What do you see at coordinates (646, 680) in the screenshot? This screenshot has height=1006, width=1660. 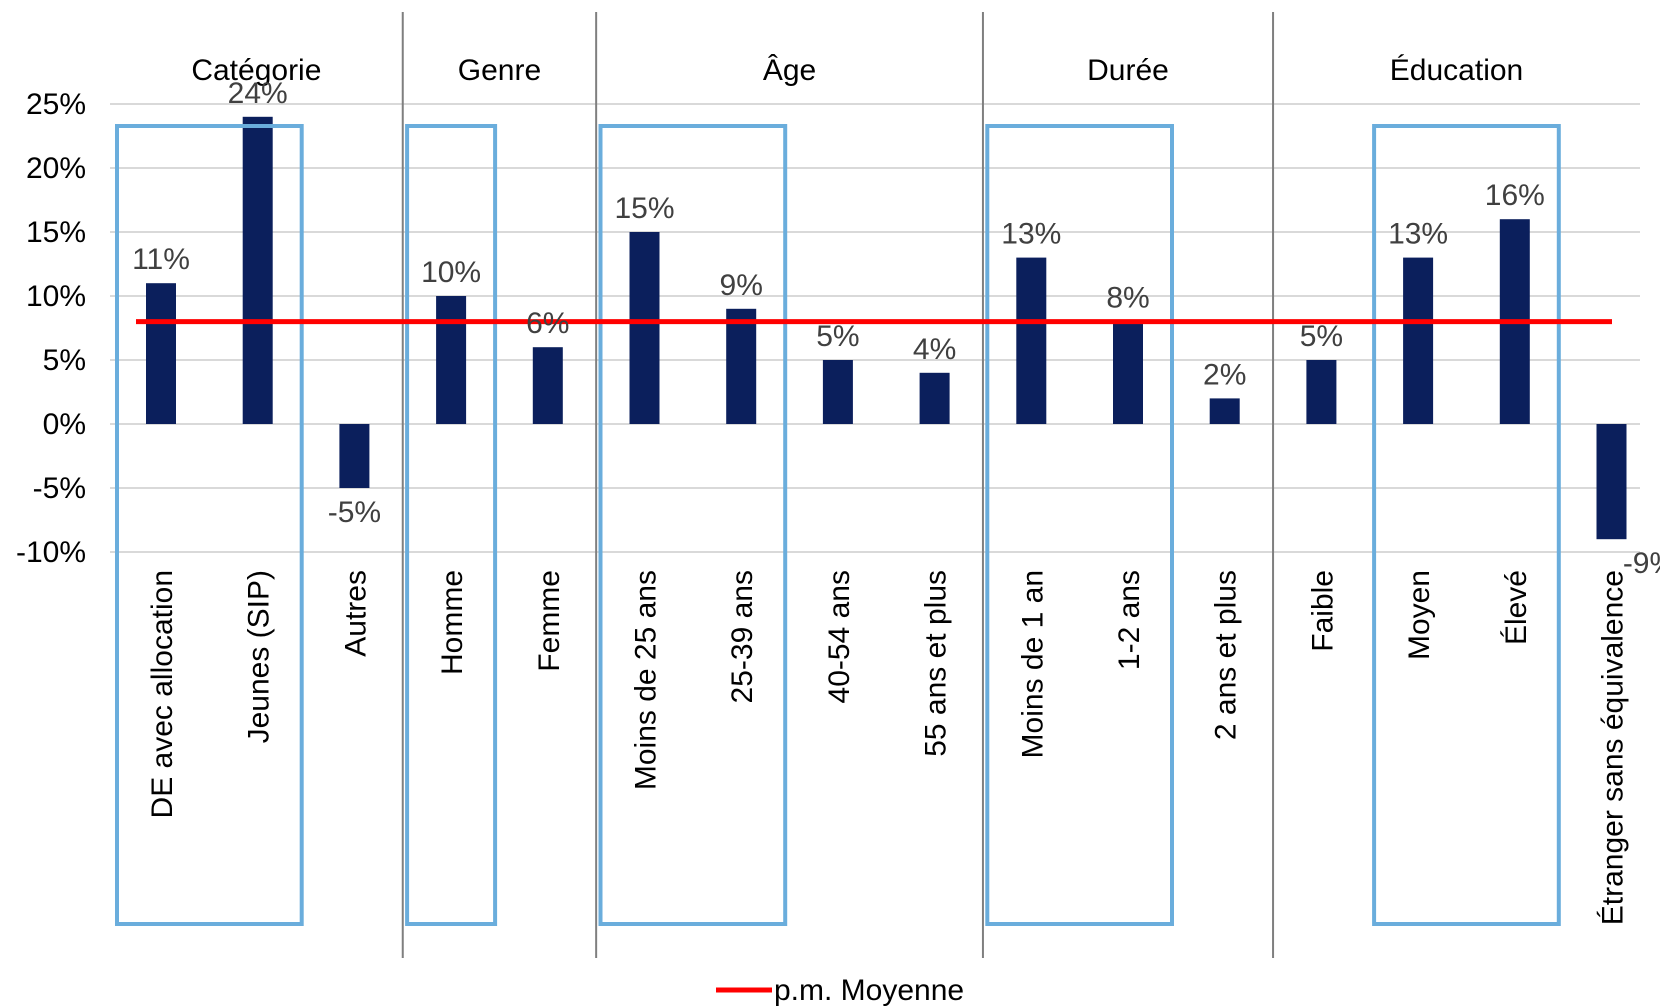 I see `category-label: Moins de 25 ans` at bounding box center [646, 680].